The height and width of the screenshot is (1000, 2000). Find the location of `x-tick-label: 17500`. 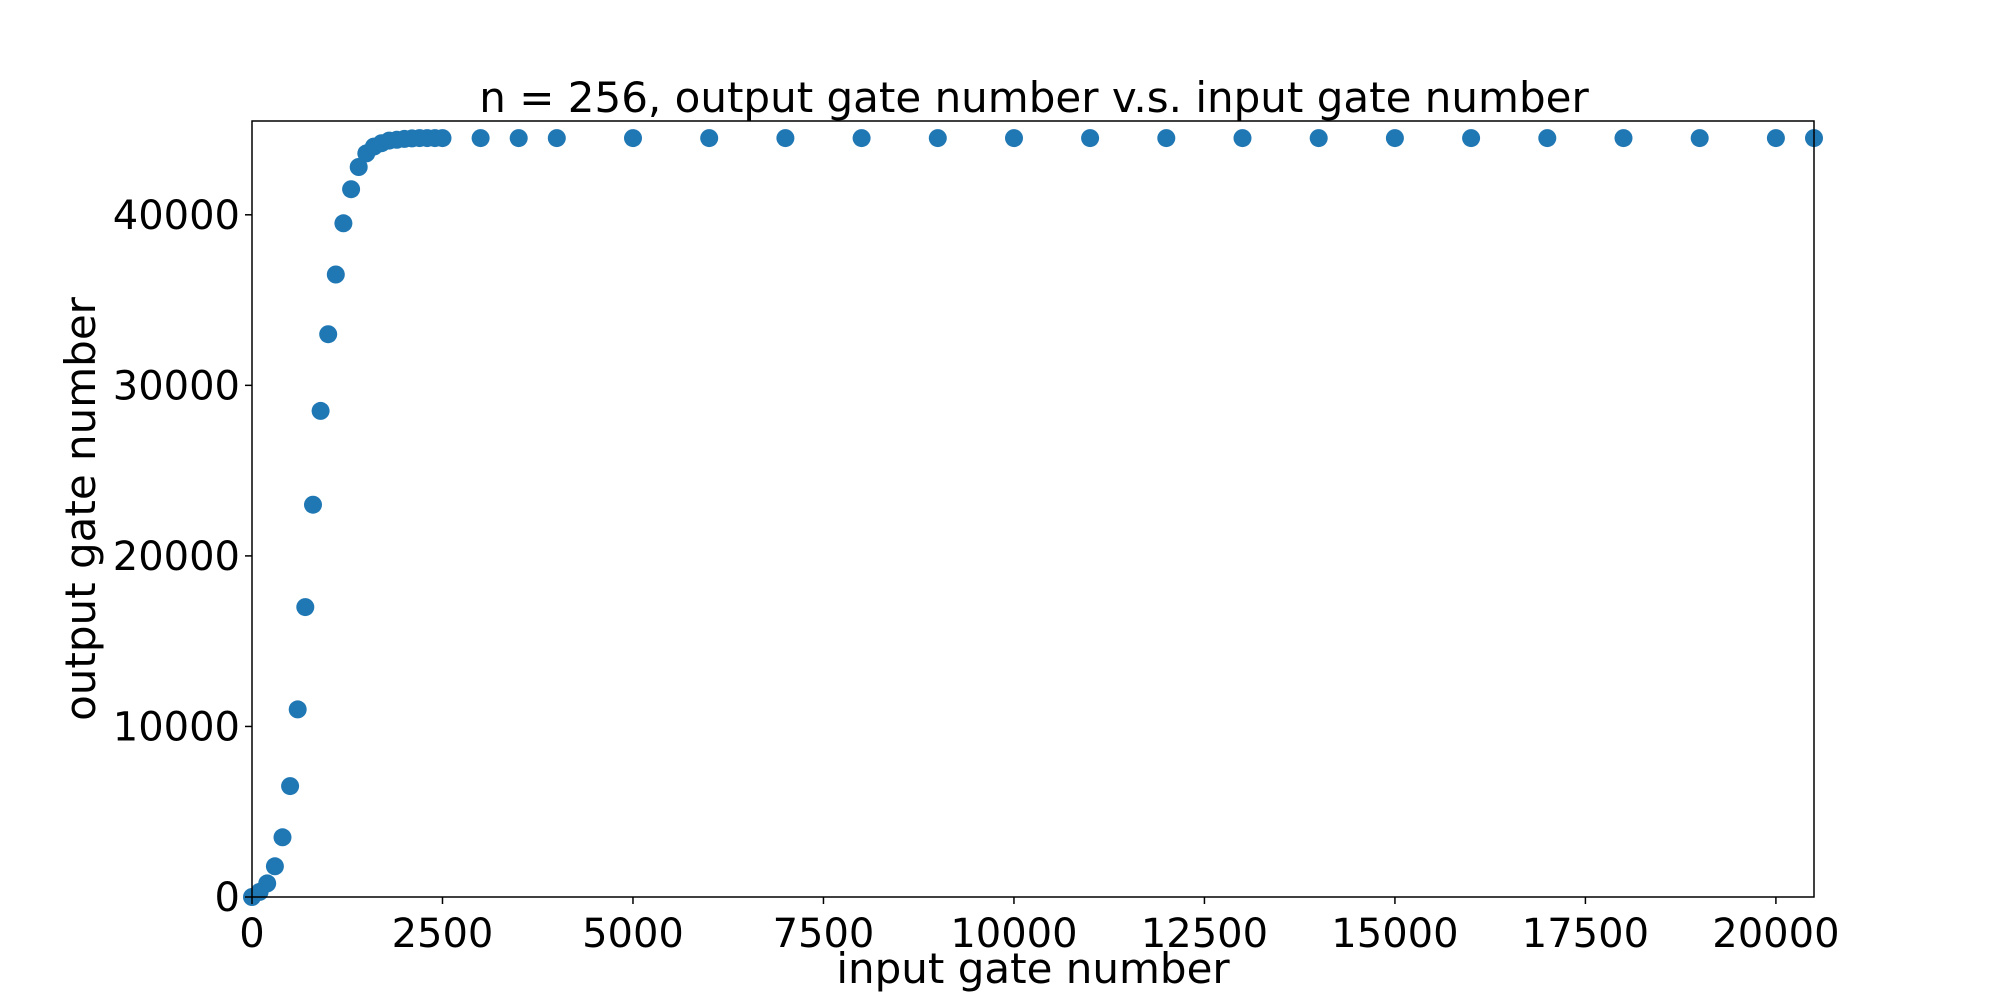

x-tick-label: 17500 is located at coordinates (1585, 934).